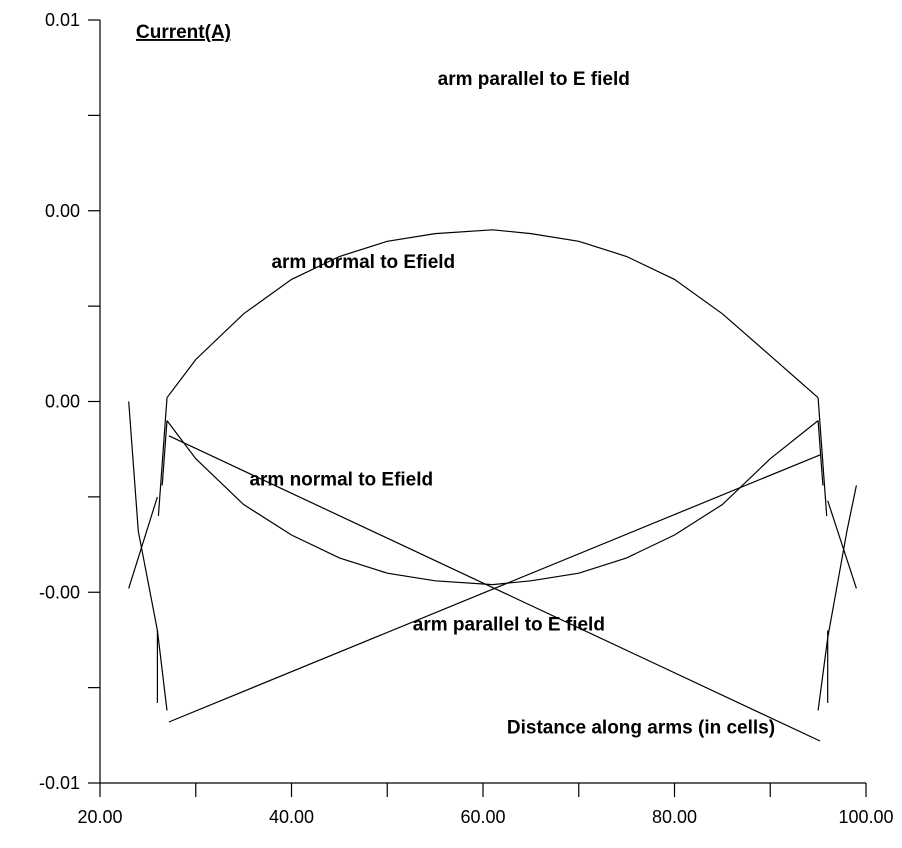  Describe the element at coordinates (59, 783) in the screenshot. I see `y-tick-label: -0.01` at that location.